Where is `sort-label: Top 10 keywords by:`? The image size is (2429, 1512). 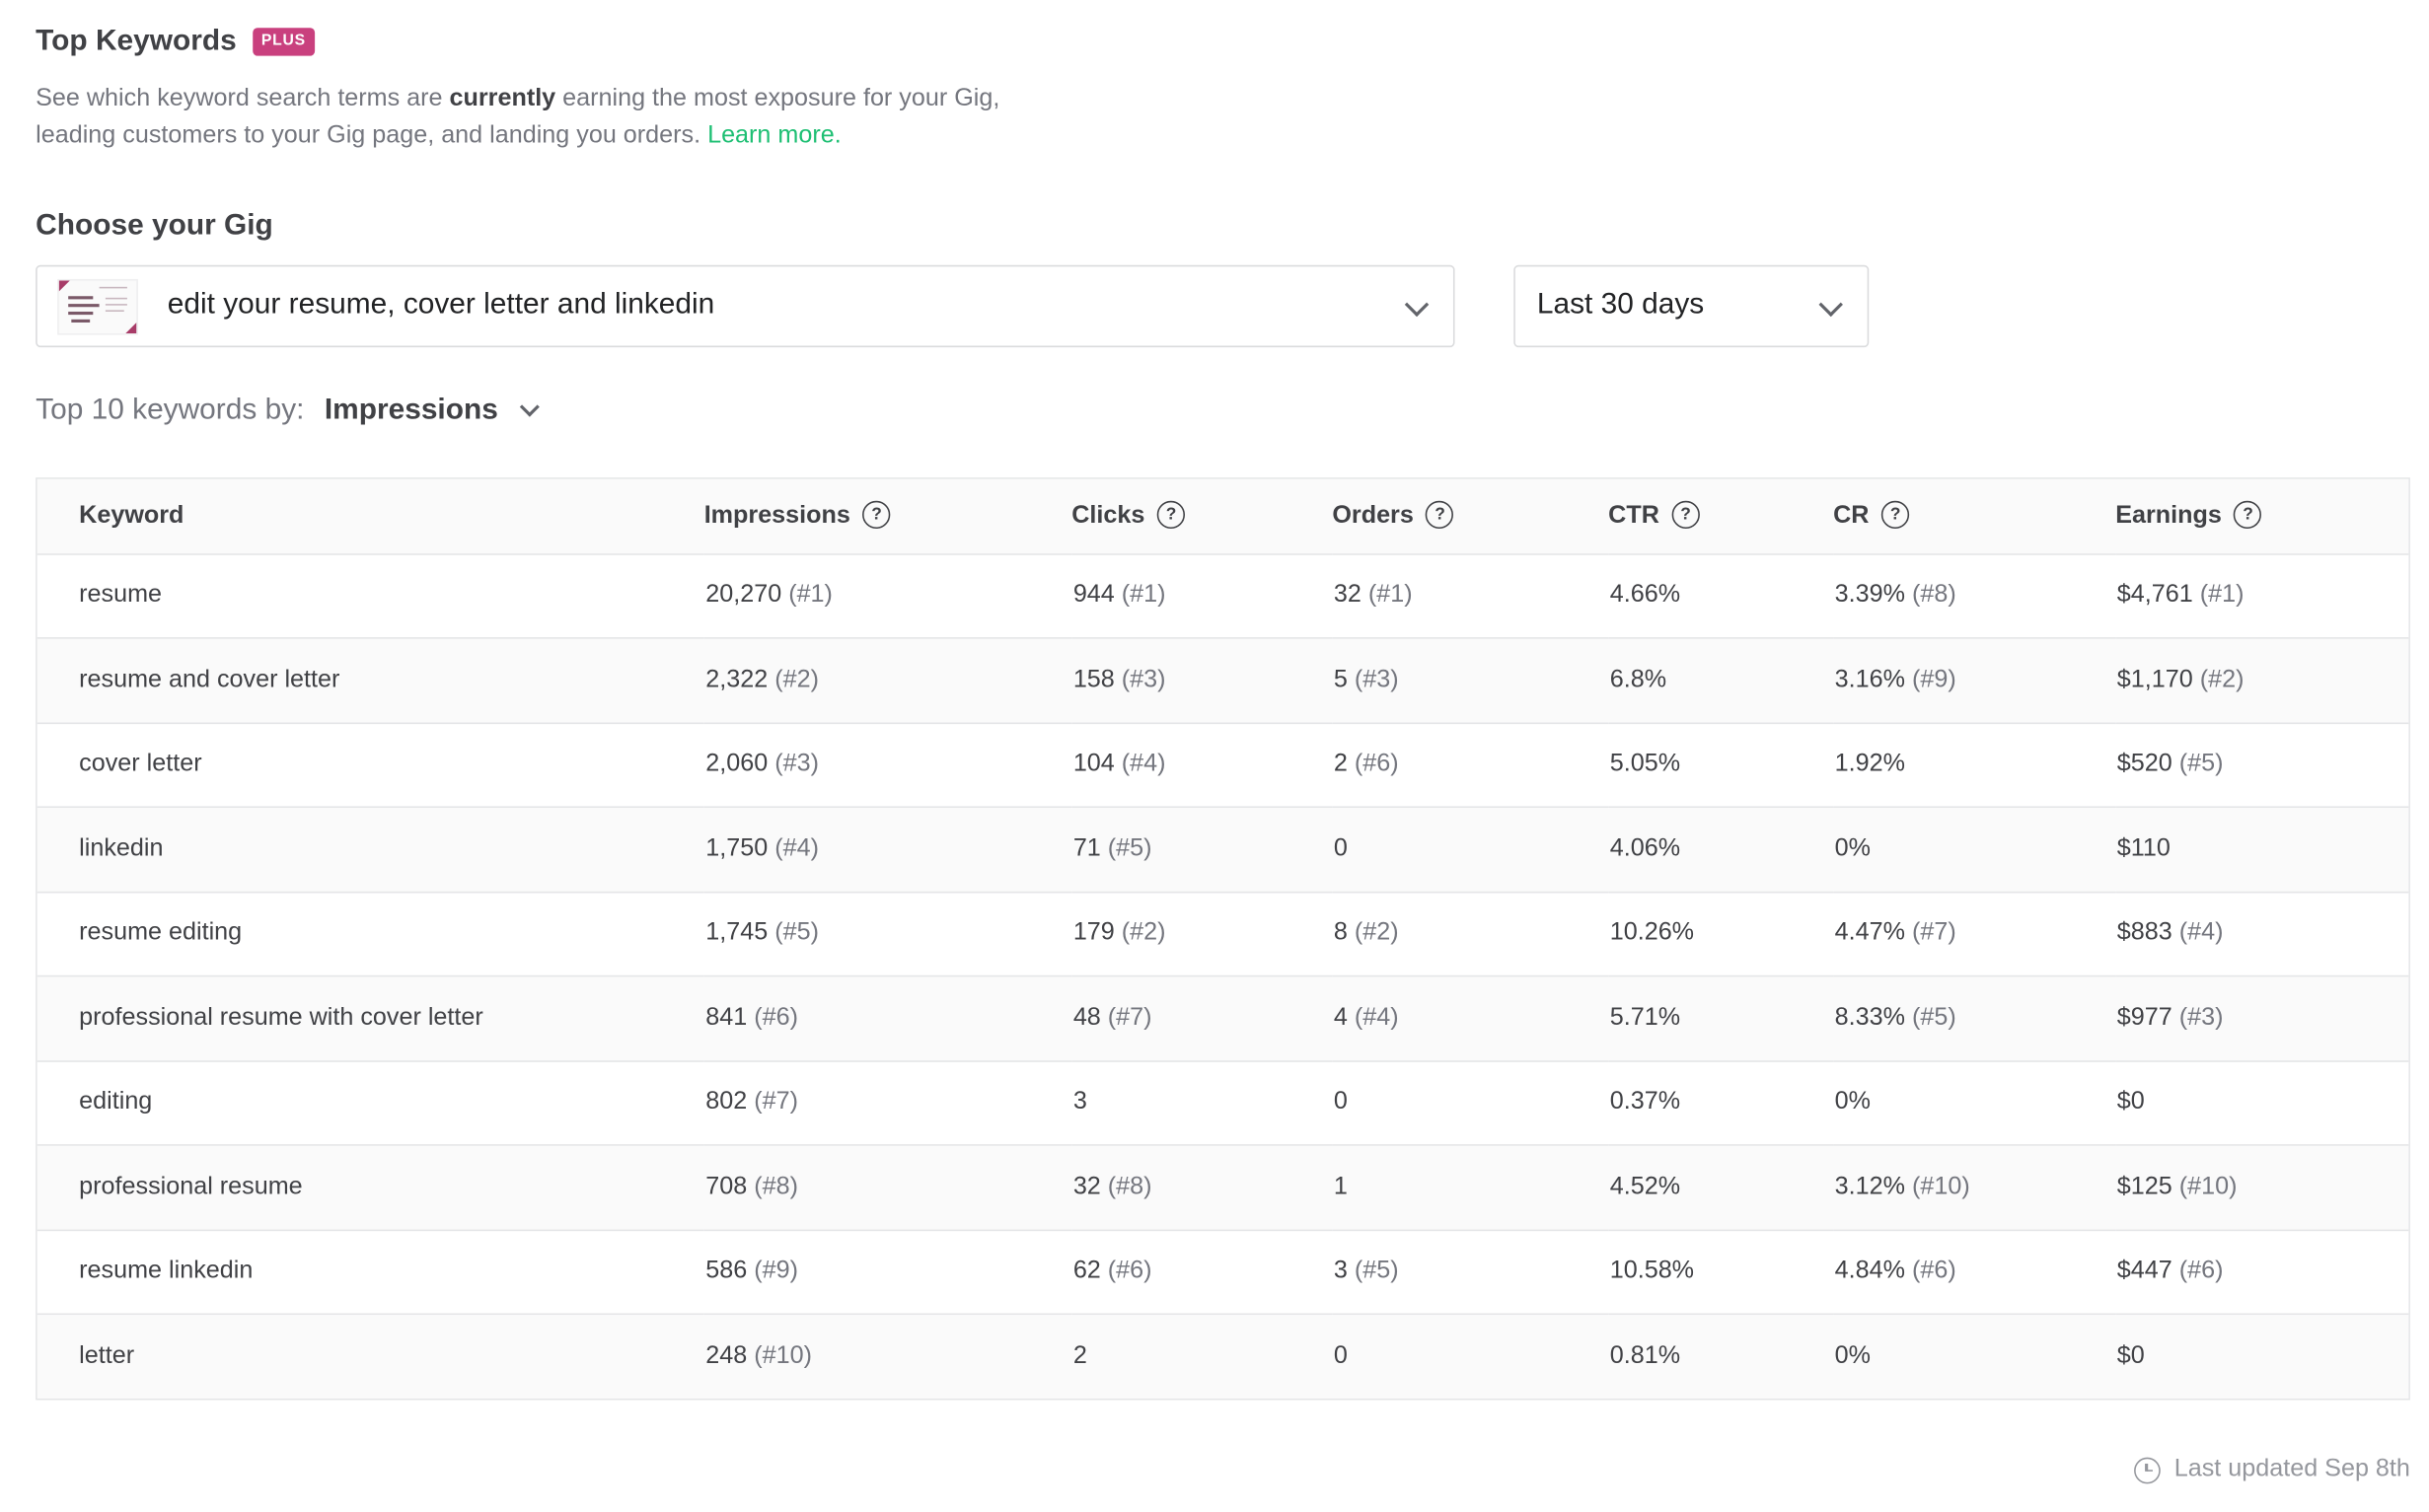 sort-label: Top 10 keywords by: is located at coordinates (170, 410).